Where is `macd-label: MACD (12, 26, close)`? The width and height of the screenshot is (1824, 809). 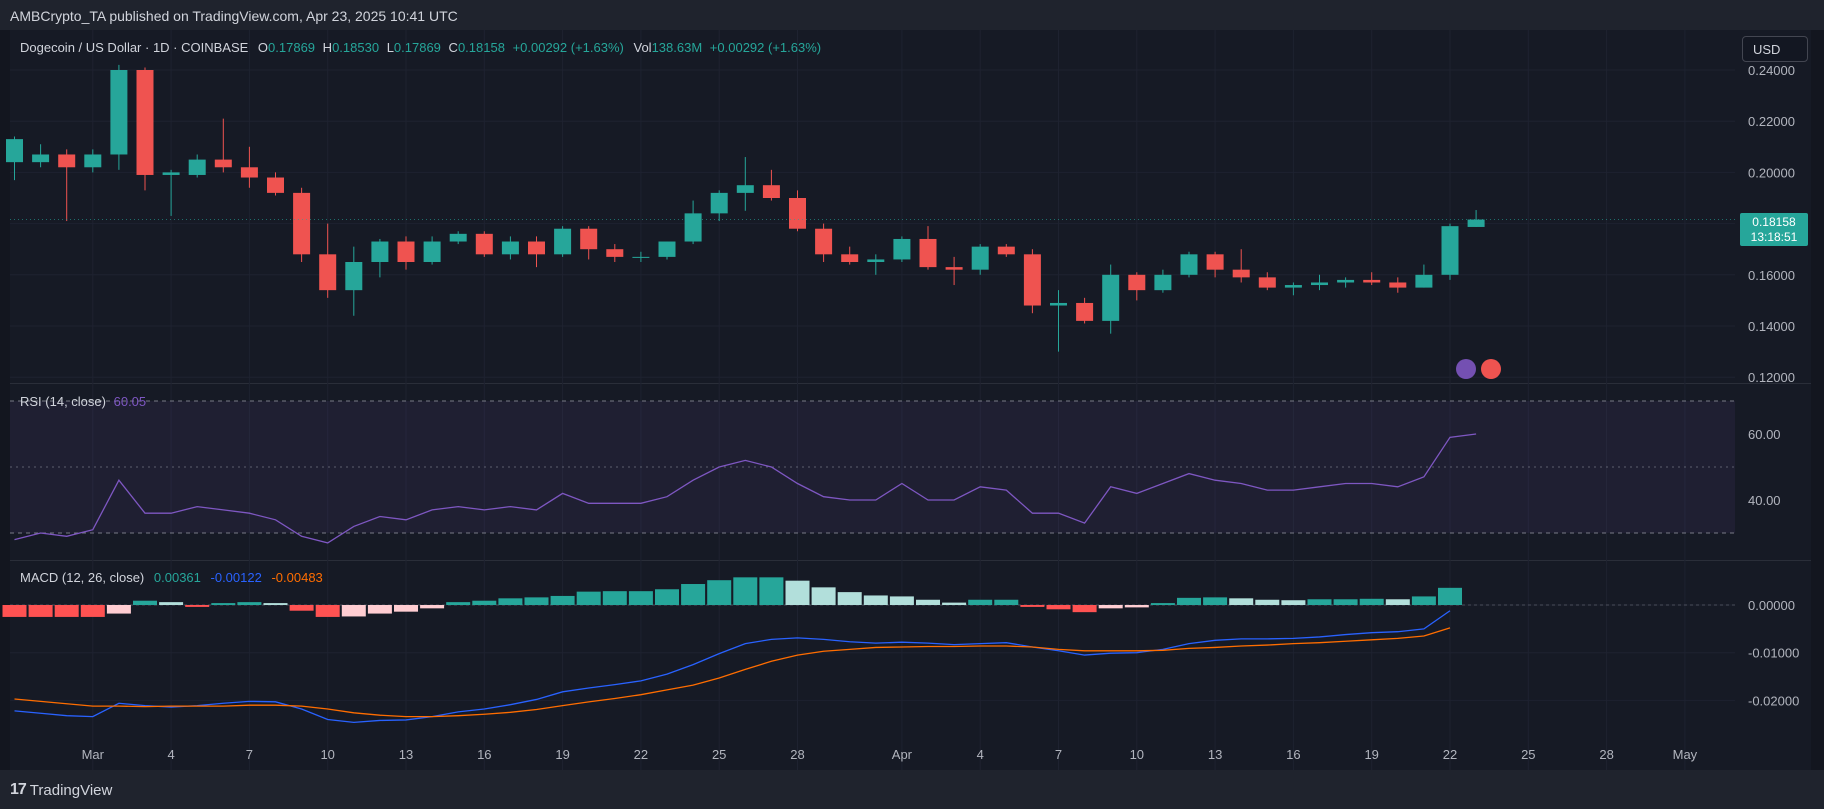
macd-label: MACD (12, 26, close) is located at coordinates (82, 577).